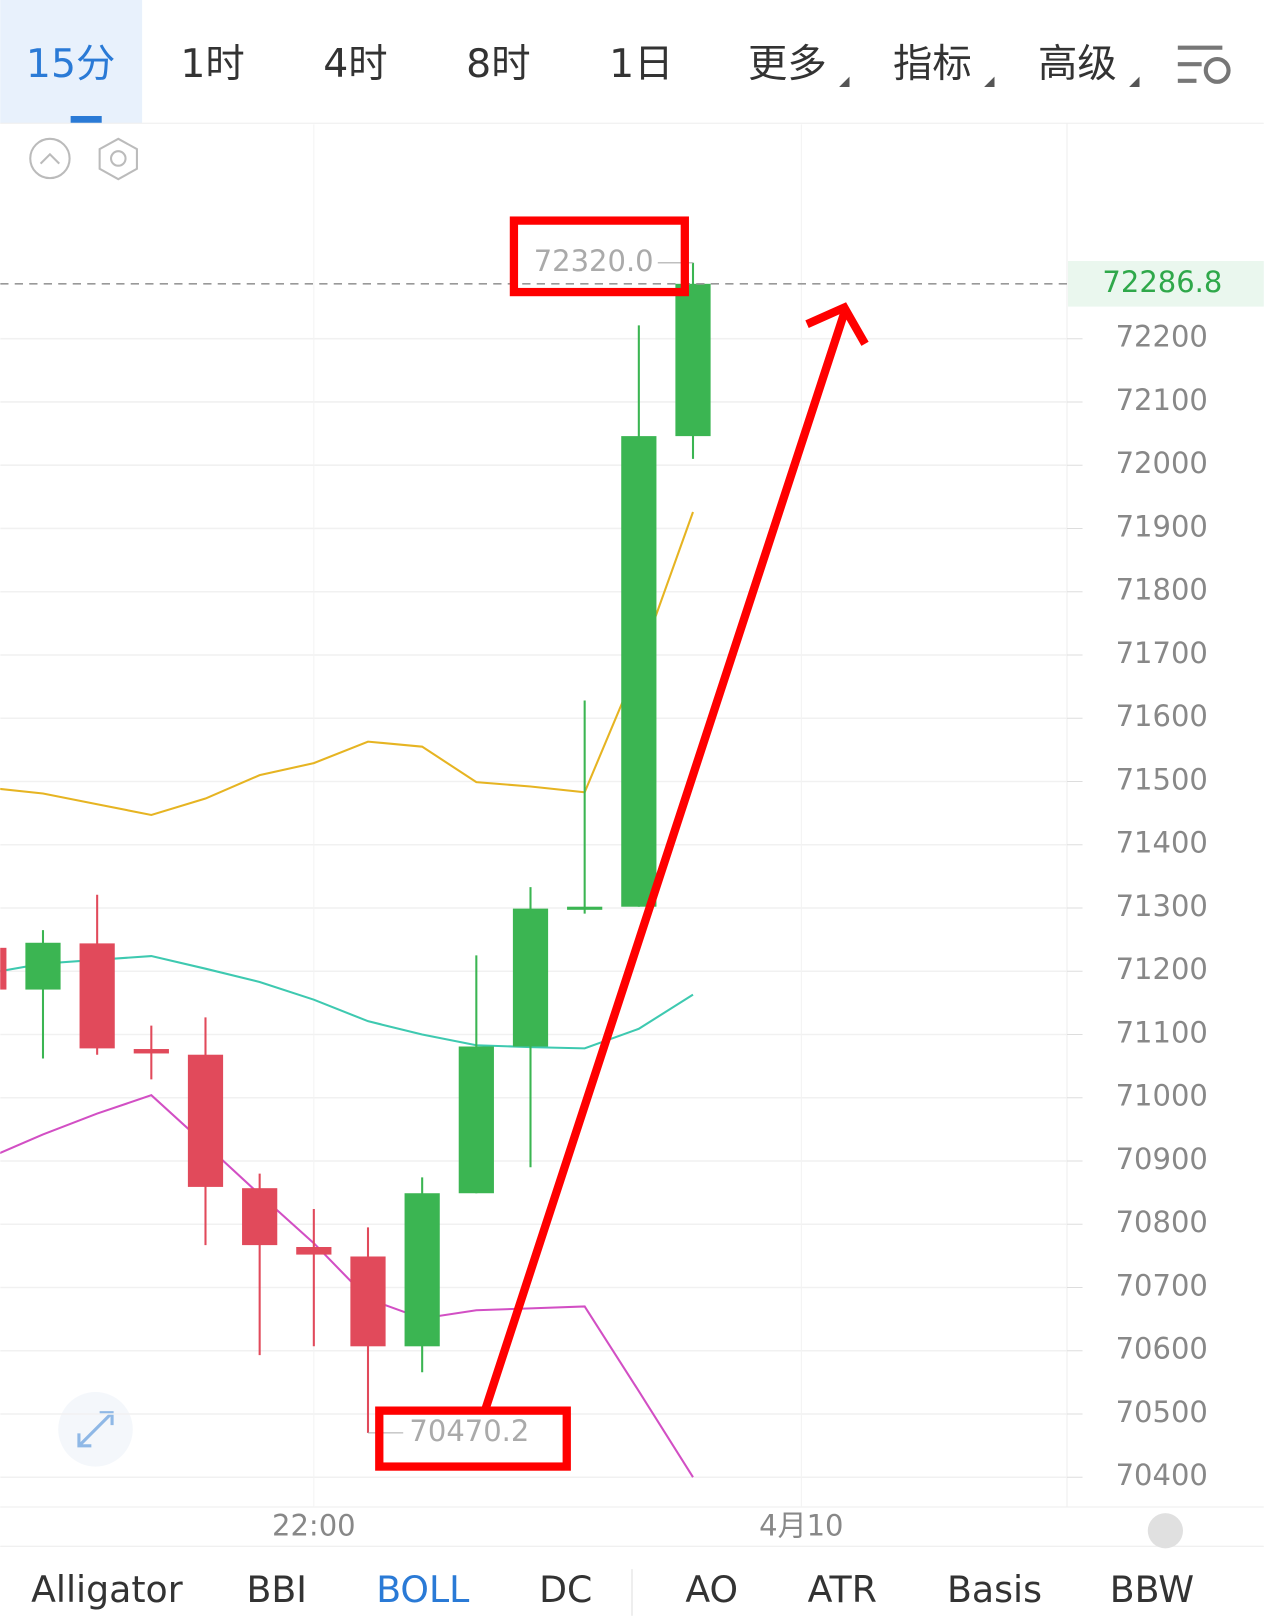  Describe the element at coordinates (565, 1589) in the screenshot. I see `indicator-tab: DC` at that location.